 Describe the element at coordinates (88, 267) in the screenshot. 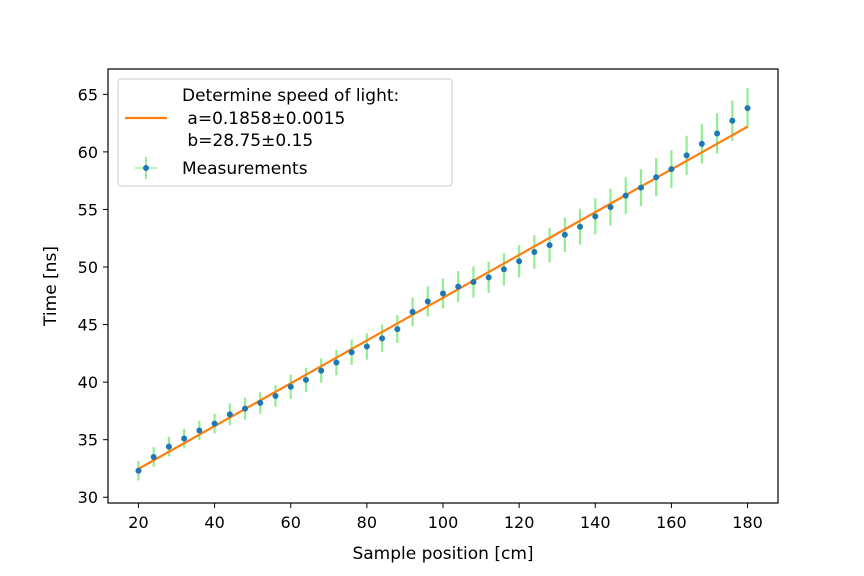

I see `y-tick-label: 50` at that location.